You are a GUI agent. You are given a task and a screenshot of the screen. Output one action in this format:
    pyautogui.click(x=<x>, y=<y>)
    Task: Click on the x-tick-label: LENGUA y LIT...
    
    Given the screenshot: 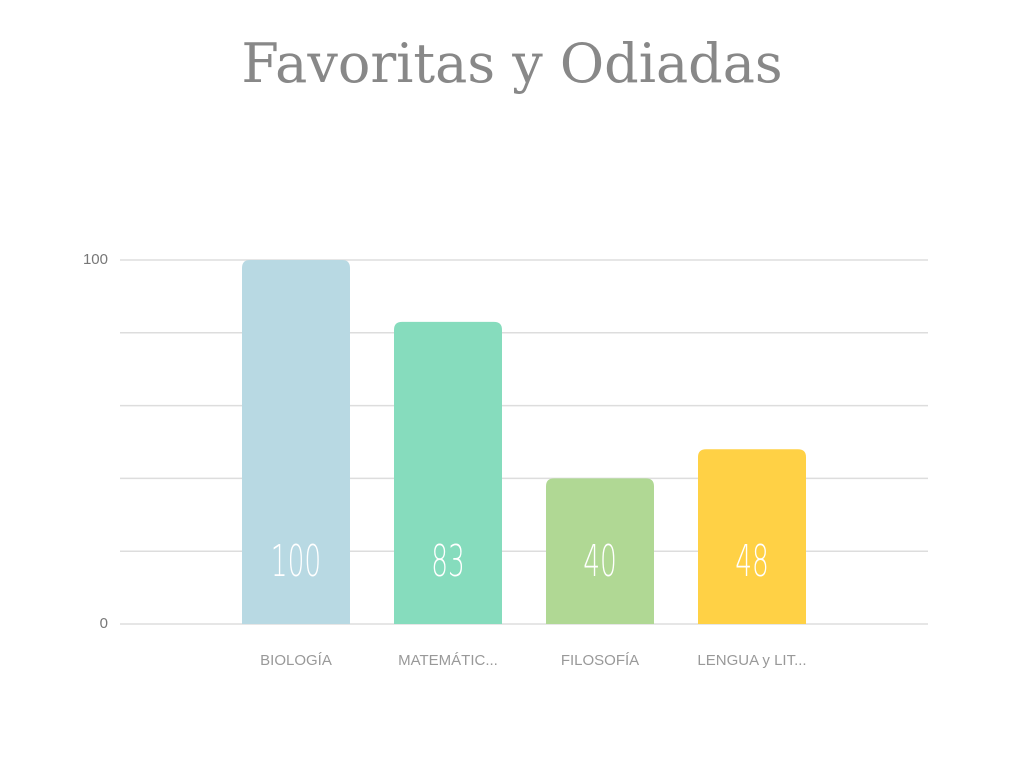 What is the action you would take?
    pyautogui.click(x=751, y=660)
    